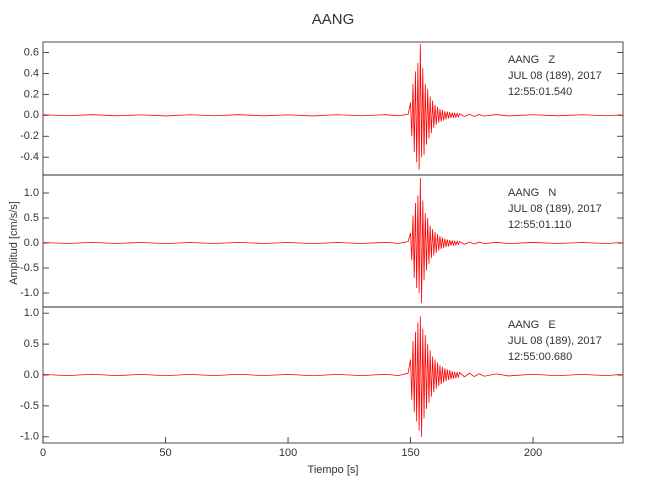 The width and height of the screenshot is (650, 500). What do you see at coordinates (31, 94) in the screenshot?
I see `y-tick-label: 0.2` at bounding box center [31, 94].